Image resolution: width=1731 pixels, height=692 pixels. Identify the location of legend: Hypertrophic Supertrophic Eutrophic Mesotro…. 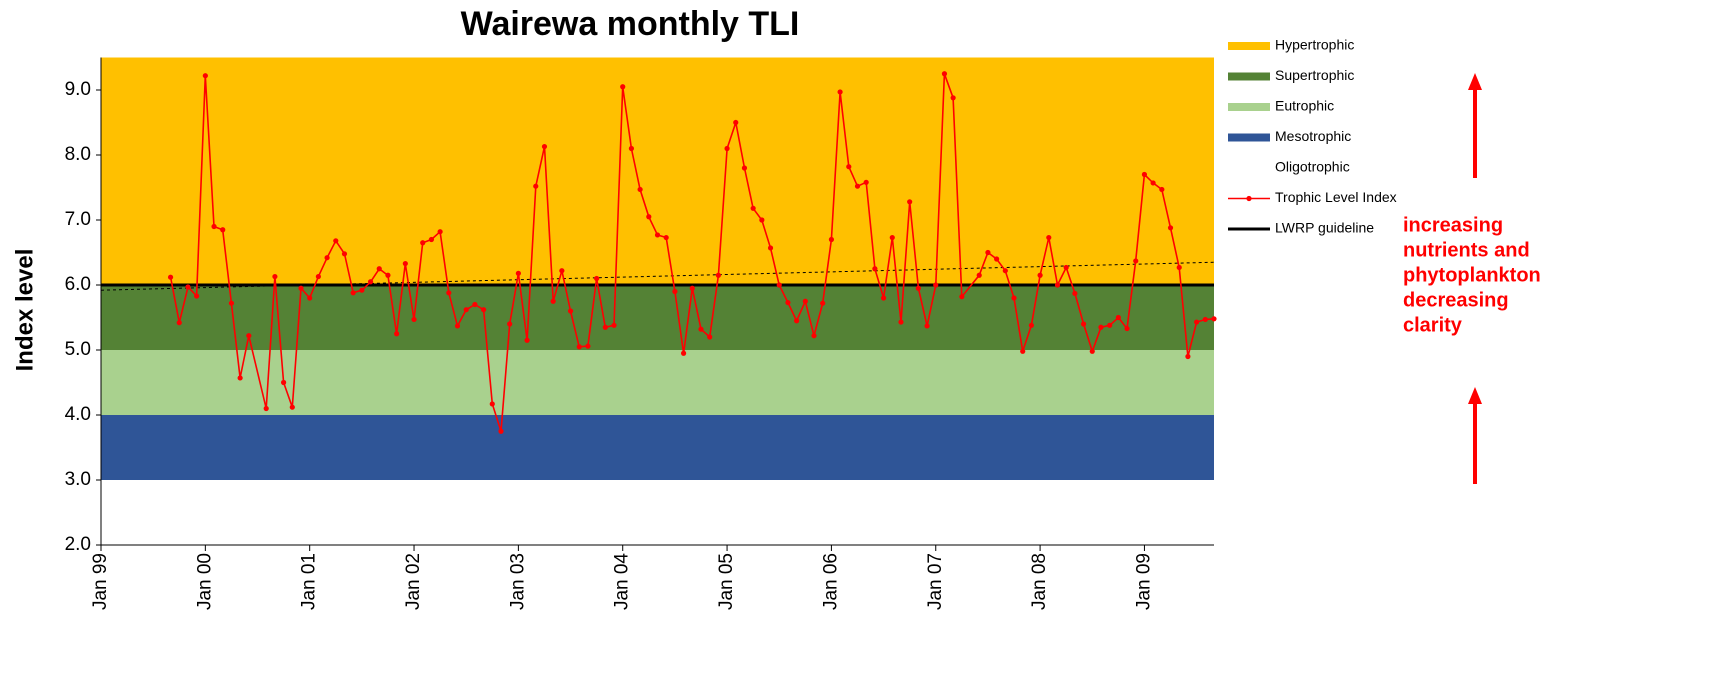
(1312, 136).